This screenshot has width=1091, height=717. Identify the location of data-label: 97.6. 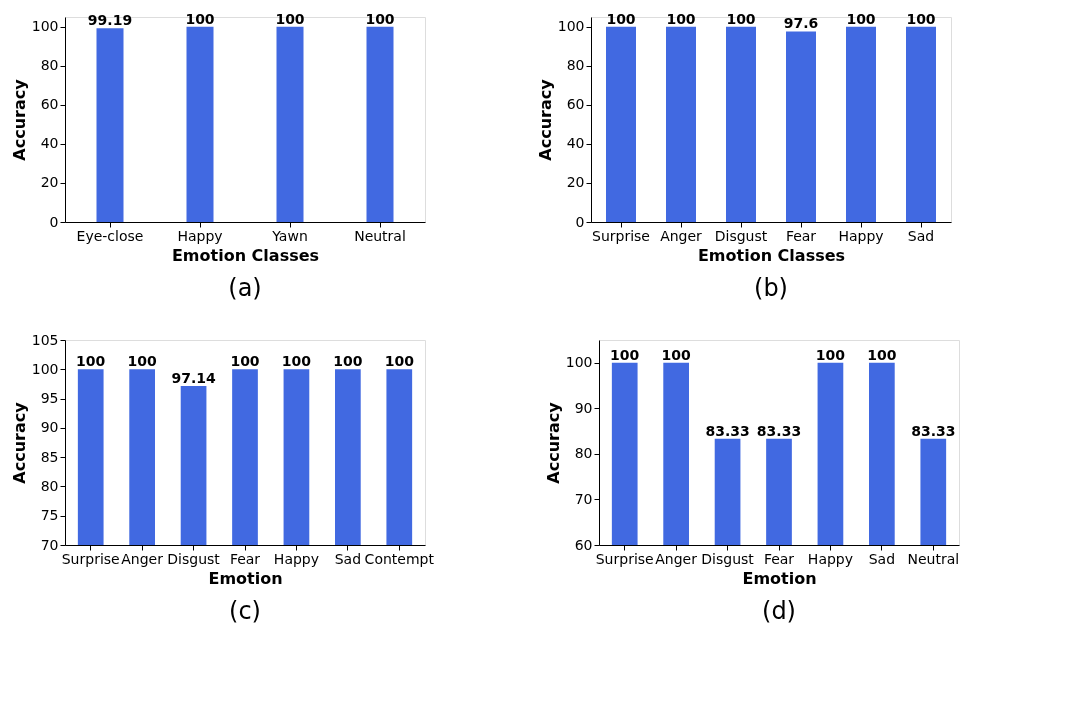
(801, 23).